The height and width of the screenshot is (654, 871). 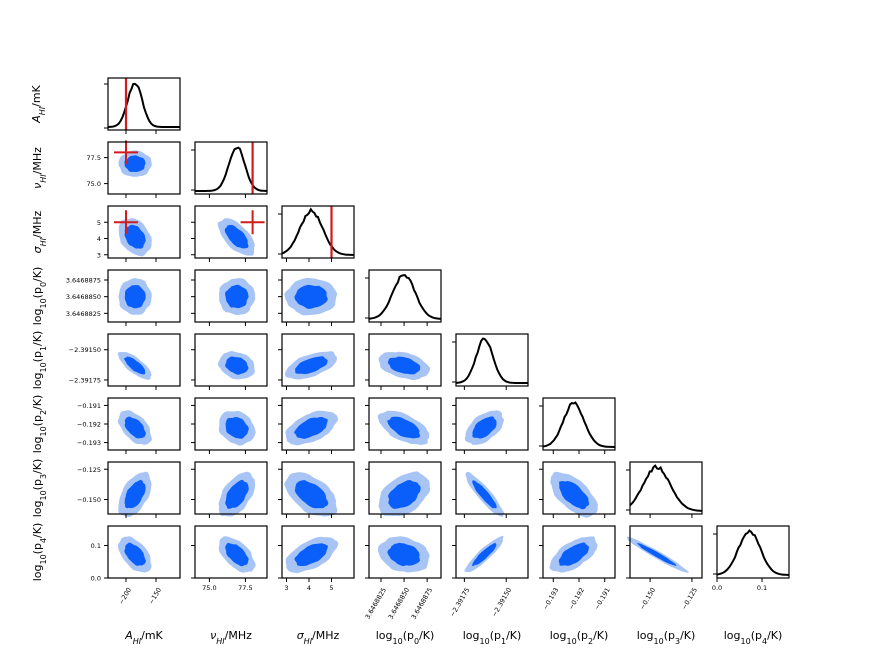 What do you see at coordinates (316, 558) in the screenshot?
I see `panel-7-2: 3 4 5` at bounding box center [316, 558].